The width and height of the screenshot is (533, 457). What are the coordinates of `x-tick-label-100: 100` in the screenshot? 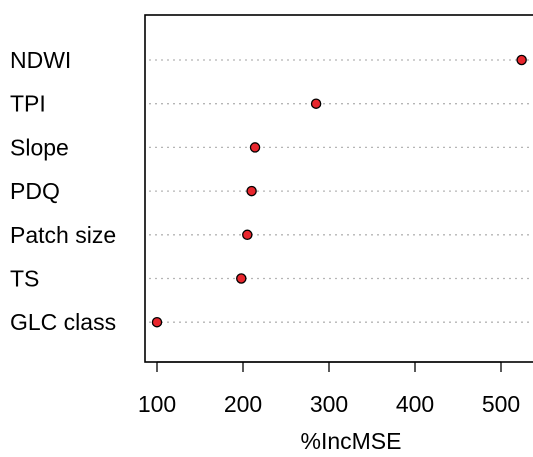 It's located at (157, 404).